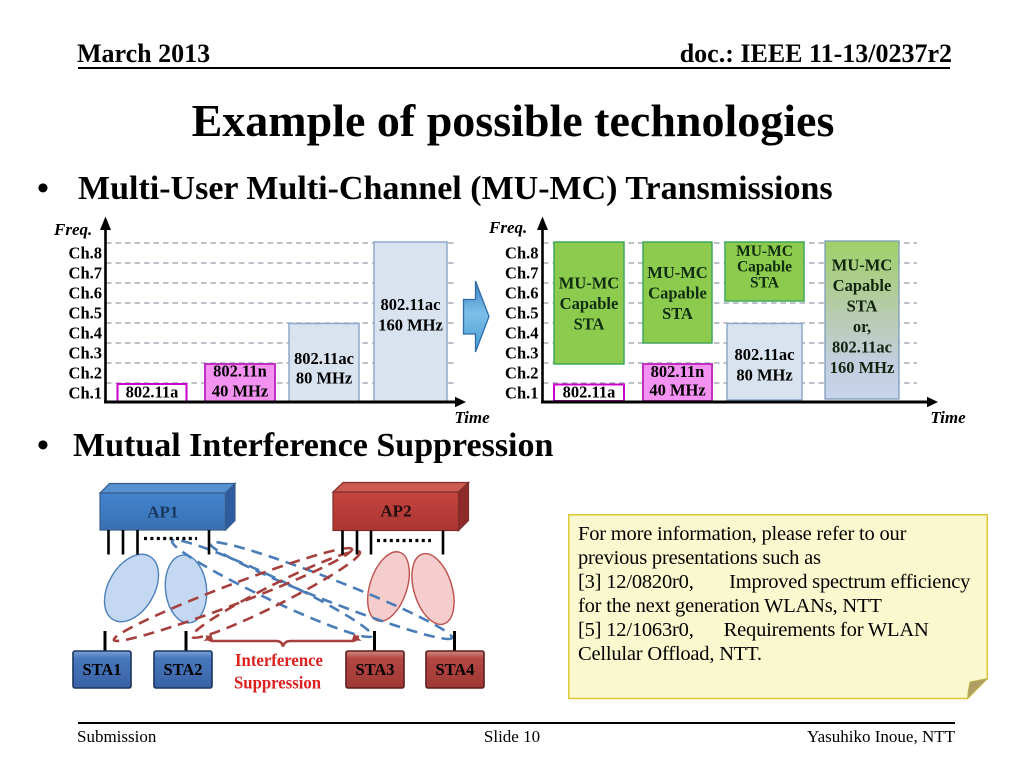 Image resolution: width=1024 pixels, height=768 pixels. Describe the element at coordinates (162, 512) in the screenshot. I see `svg-text: AP1` at that location.